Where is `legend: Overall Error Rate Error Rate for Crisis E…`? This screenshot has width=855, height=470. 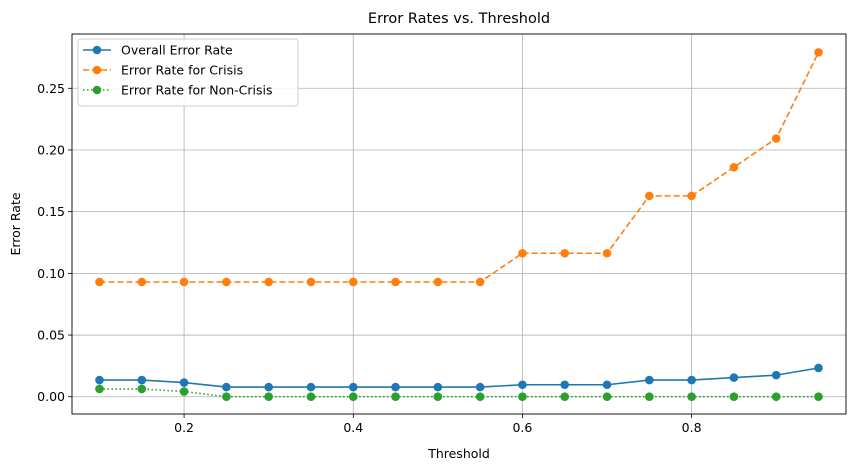 legend: Overall Error Rate Error Rate for Crisis E… is located at coordinates (188, 72).